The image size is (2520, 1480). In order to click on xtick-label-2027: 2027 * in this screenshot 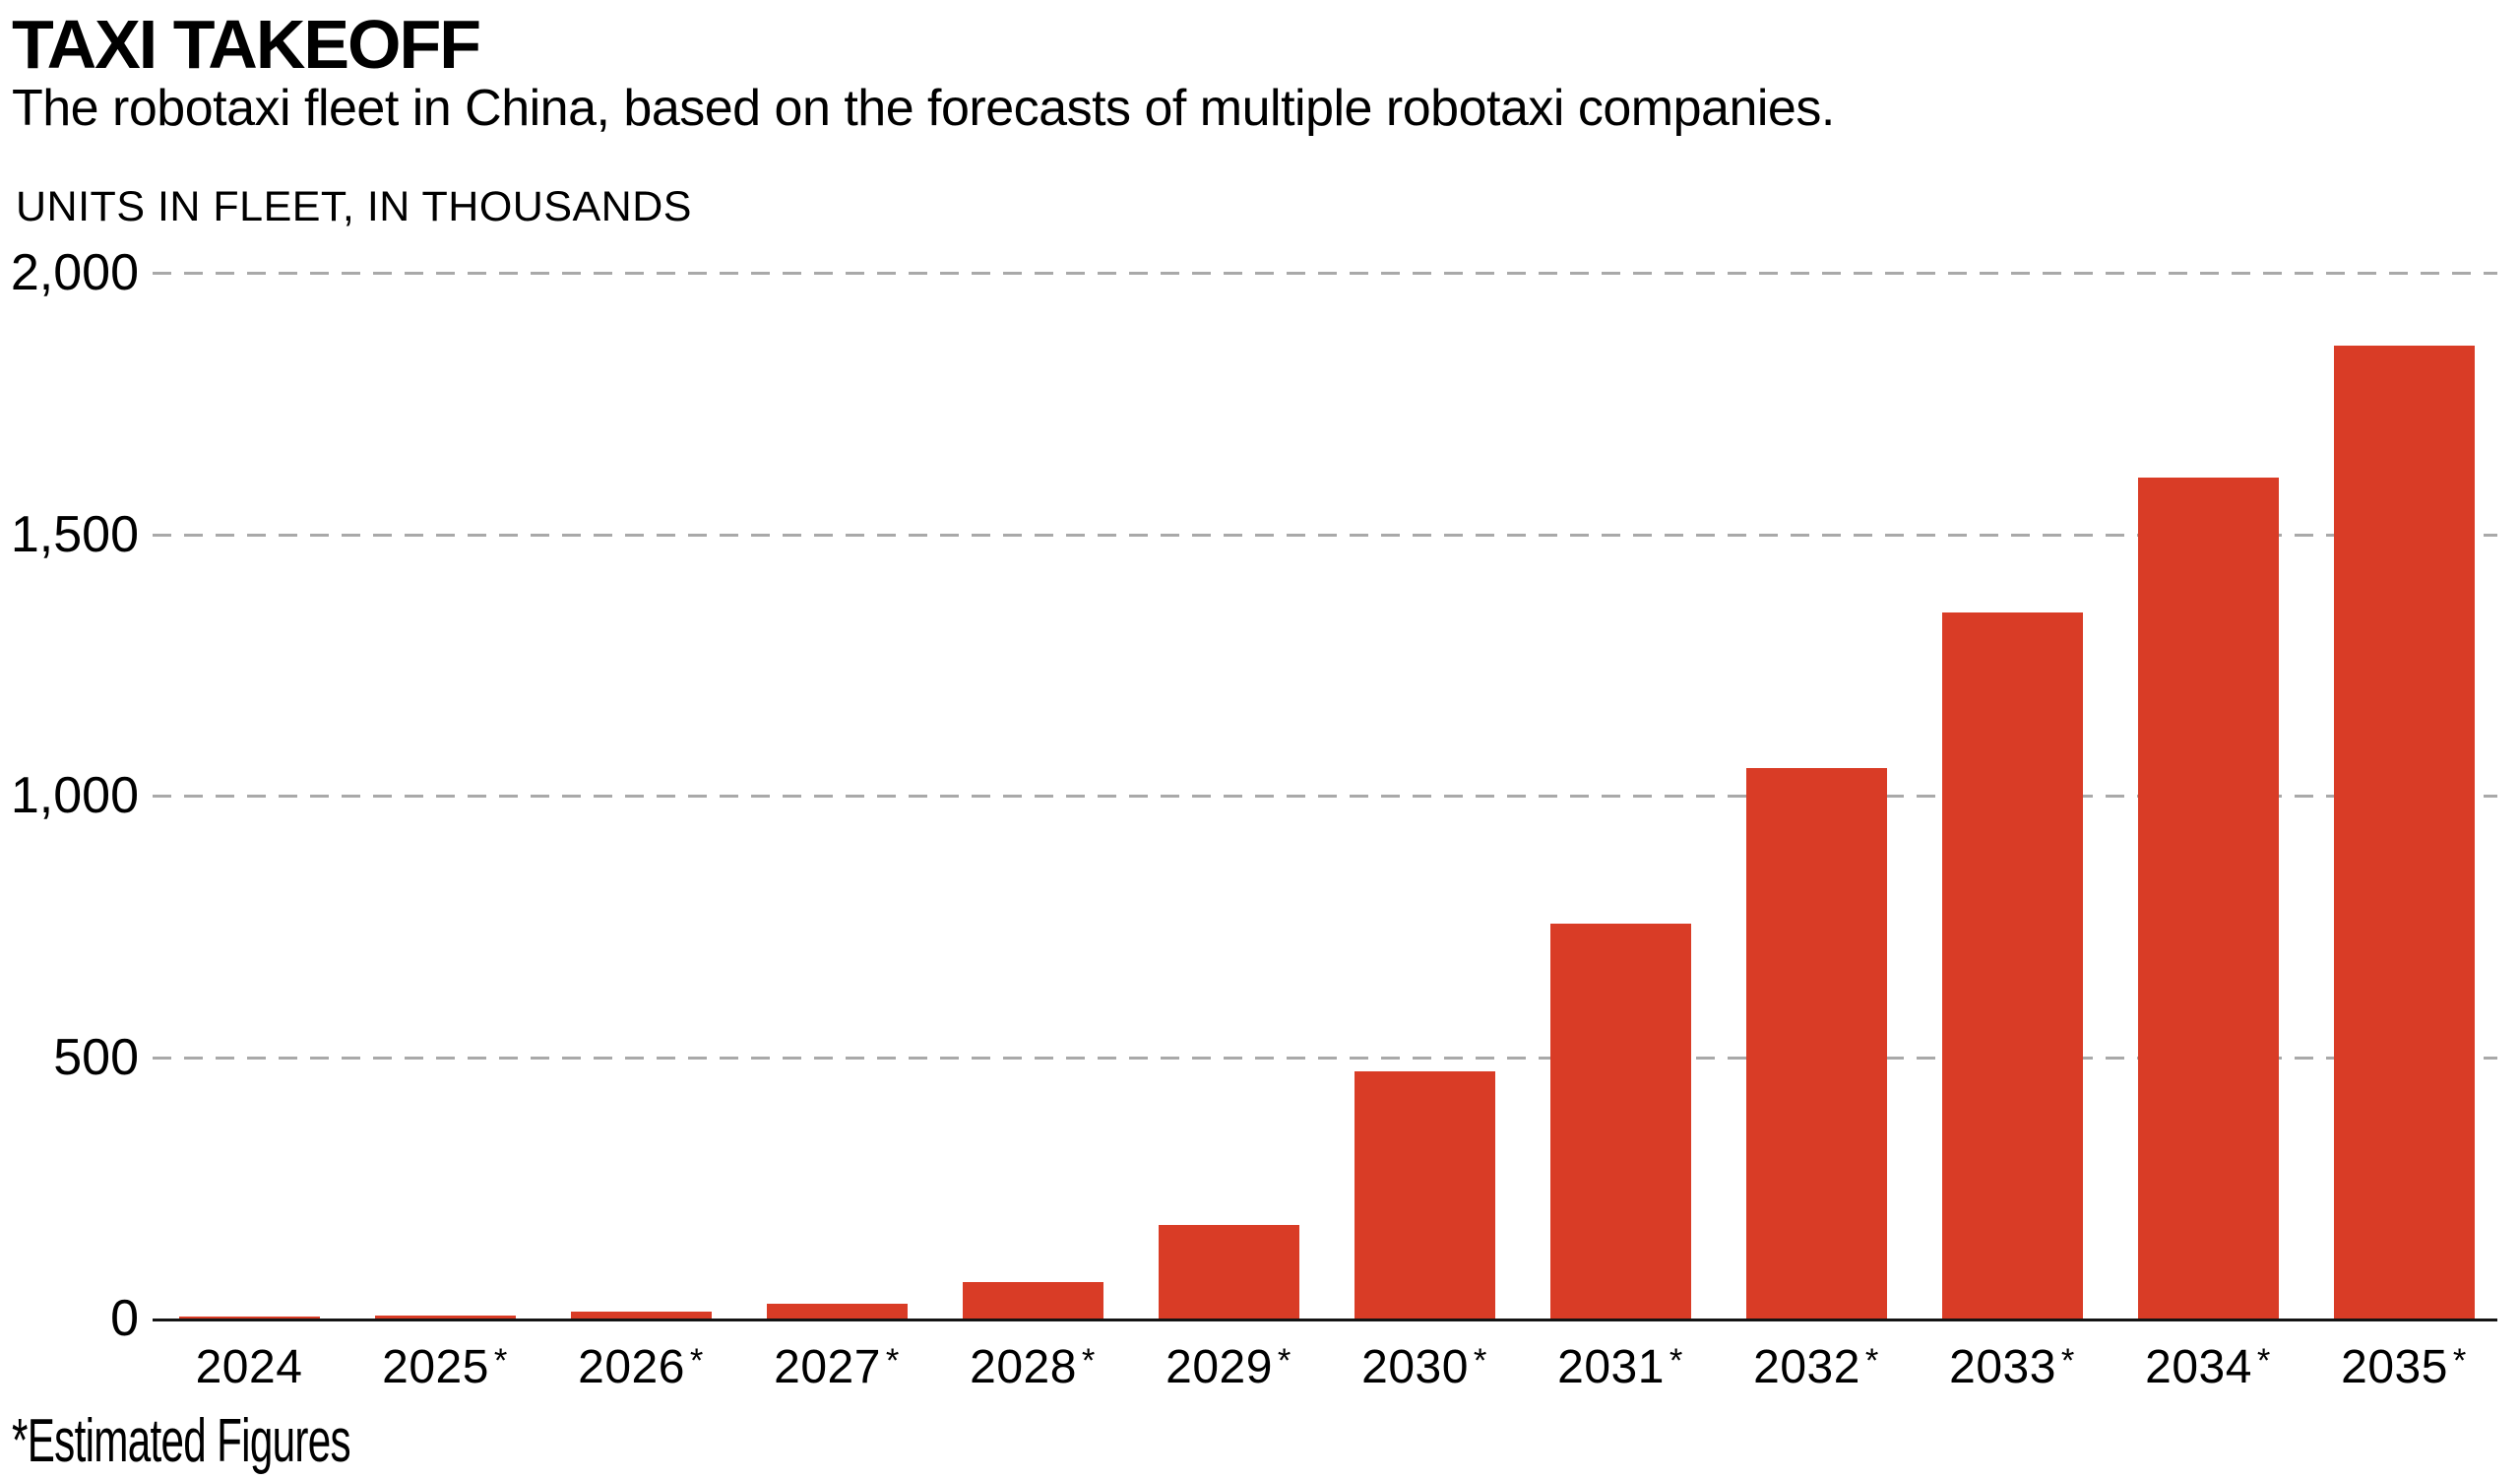, I will do `click(837, 1367)`.